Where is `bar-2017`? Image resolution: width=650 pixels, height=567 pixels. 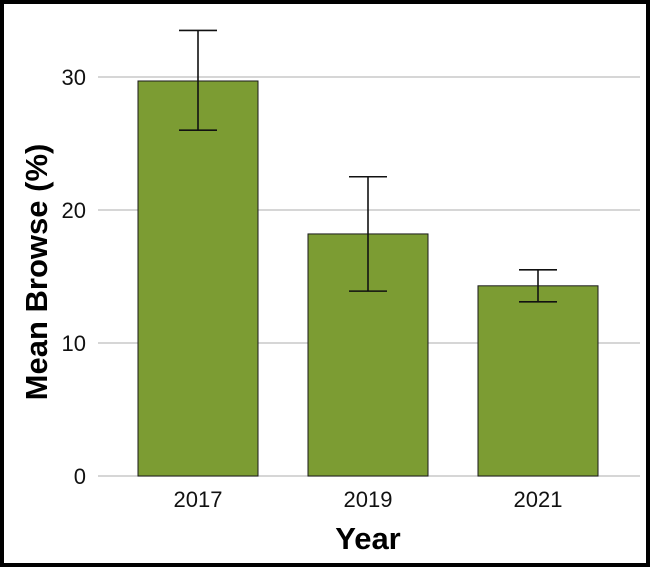
bar-2017 is located at coordinates (198, 278).